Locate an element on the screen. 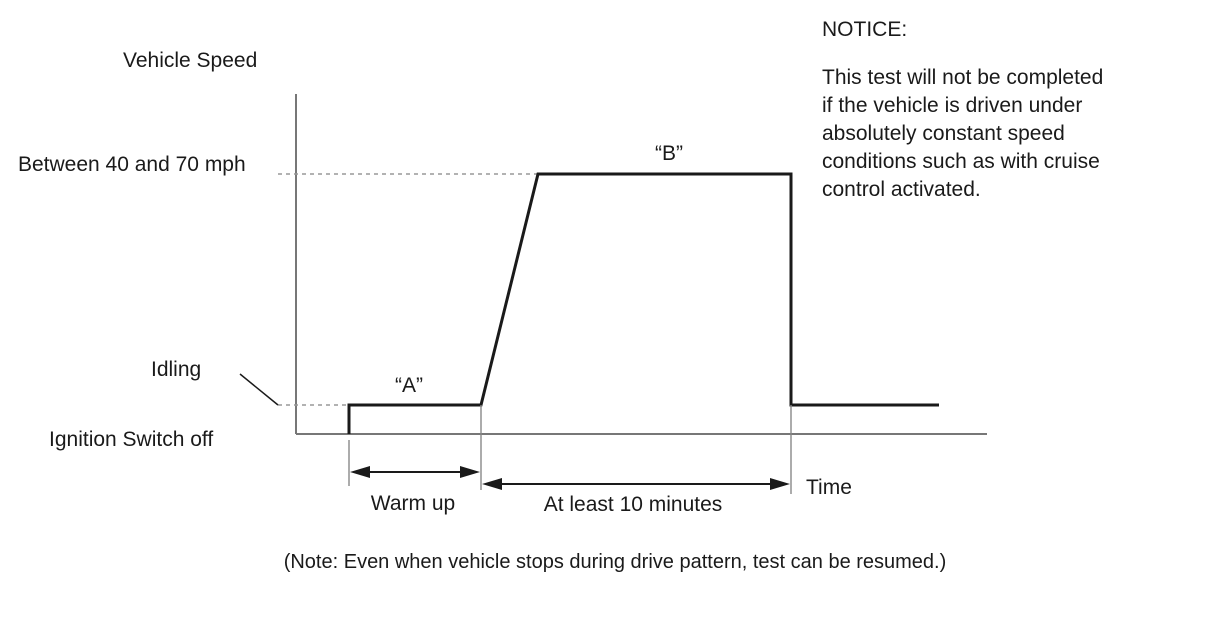  notice-line-5: control activated. is located at coordinates (901, 189).